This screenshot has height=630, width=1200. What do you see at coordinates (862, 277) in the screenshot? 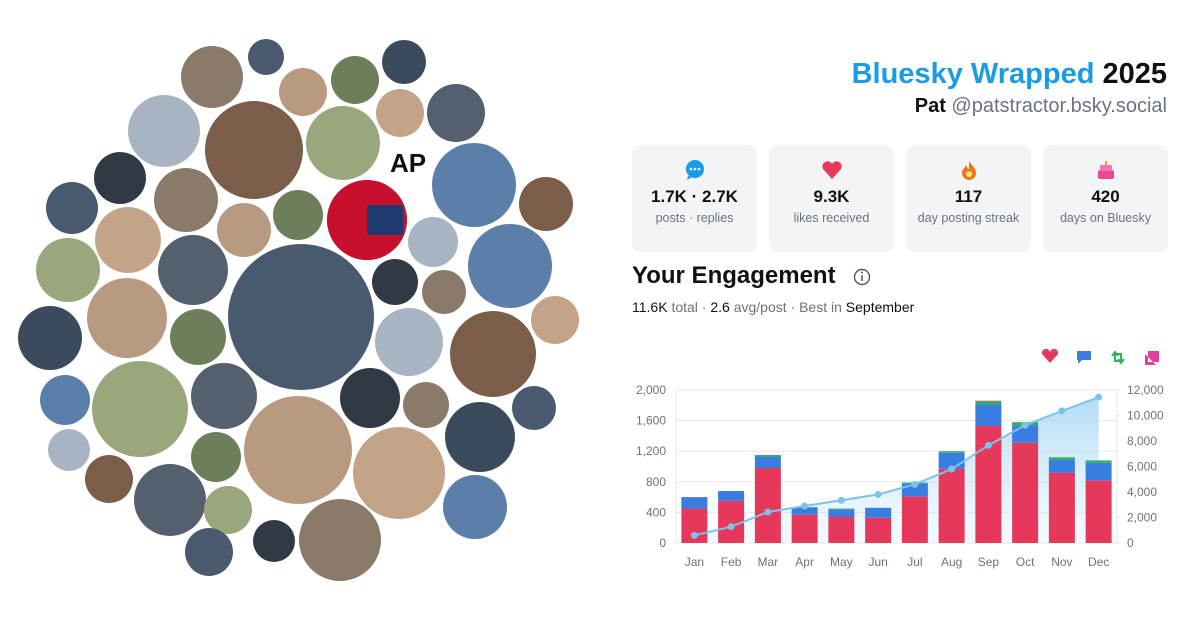
I see `info-icon` at bounding box center [862, 277].